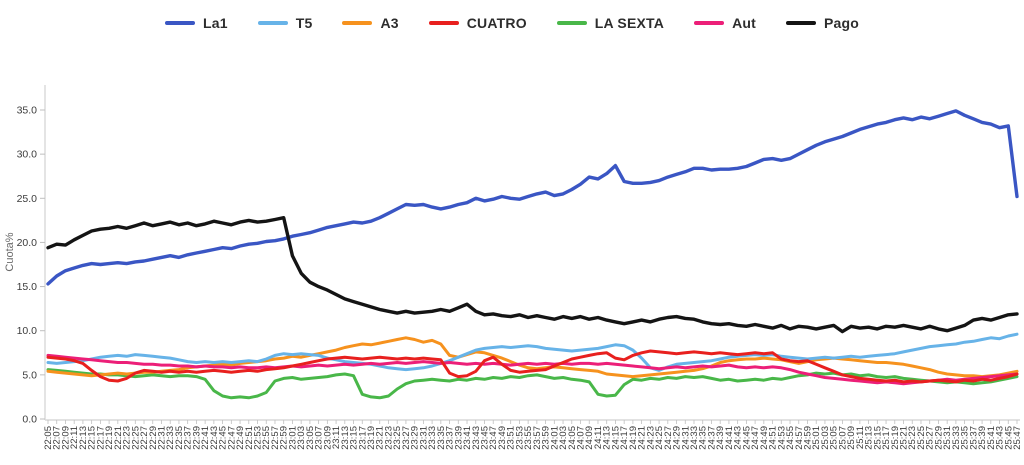 The image size is (1024, 465). I want to click on x-tick-label: 24:37, so click(711, 438).